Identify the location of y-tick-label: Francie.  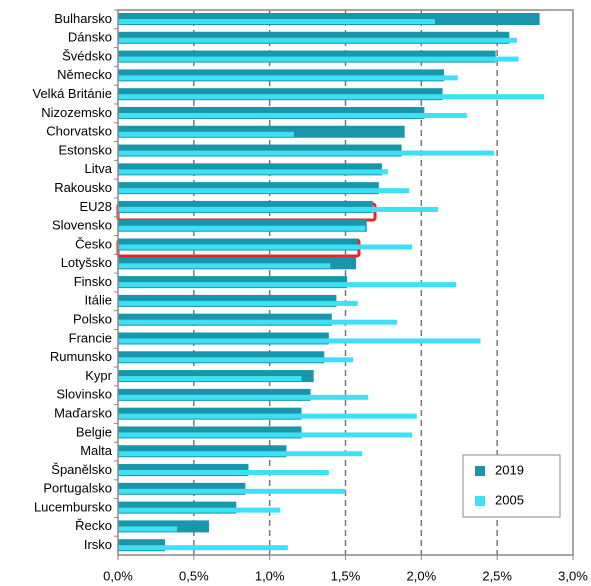
(90, 337).